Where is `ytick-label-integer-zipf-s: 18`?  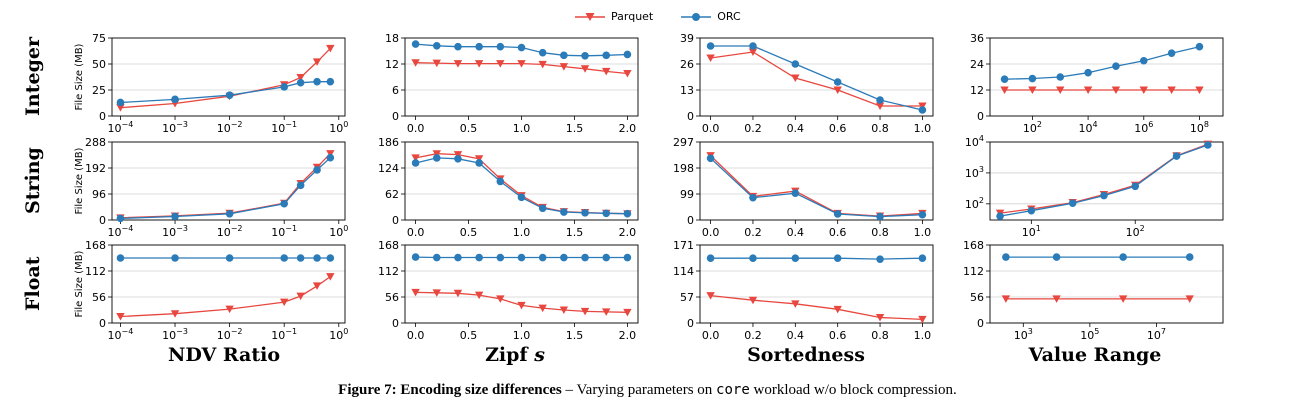 ytick-label-integer-zipf-s: 18 is located at coordinates (392, 38).